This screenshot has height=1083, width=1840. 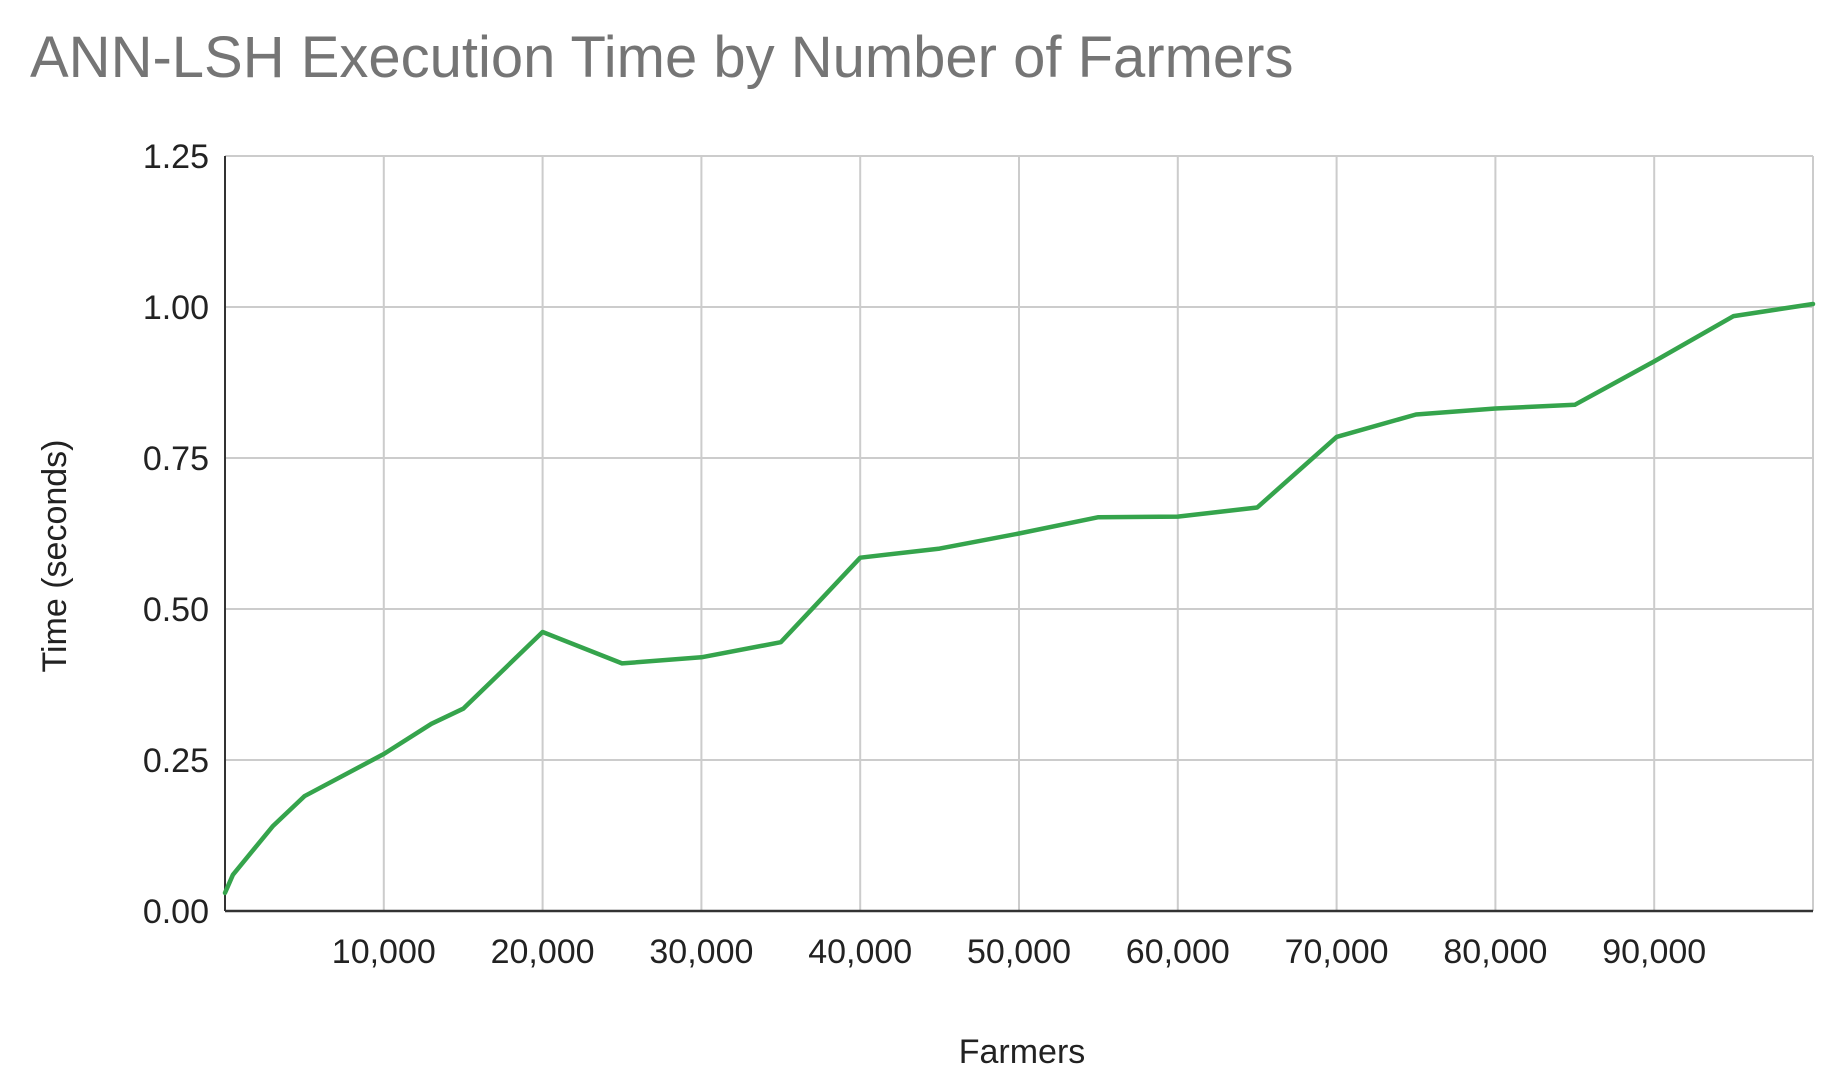 What do you see at coordinates (176, 459) in the screenshot?
I see `y-tick-label: 0.75` at bounding box center [176, 459].